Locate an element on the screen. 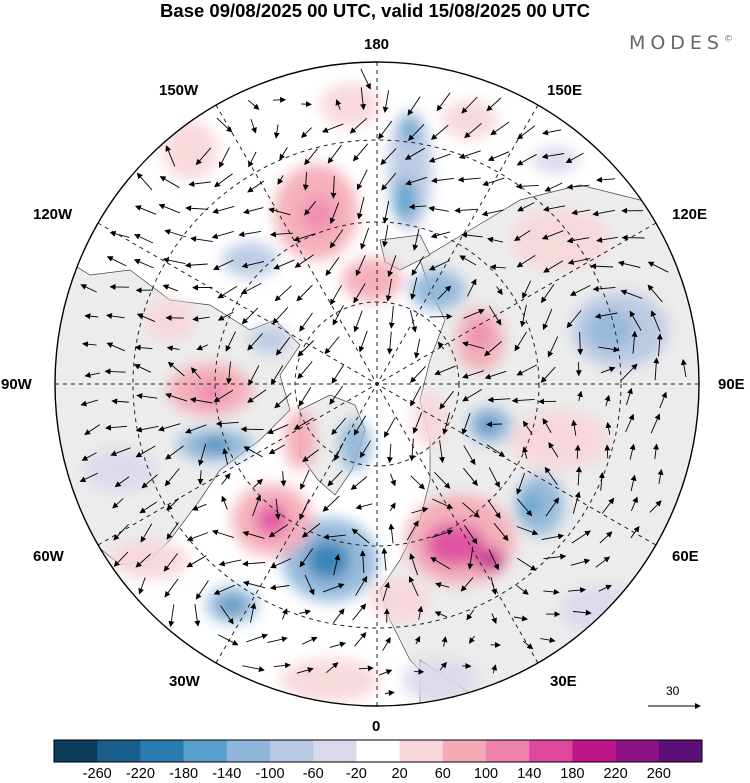 The height and width of the screenshot is (783, 750). colorbar-tick-label: -180 is located at coordinates (184, 774).